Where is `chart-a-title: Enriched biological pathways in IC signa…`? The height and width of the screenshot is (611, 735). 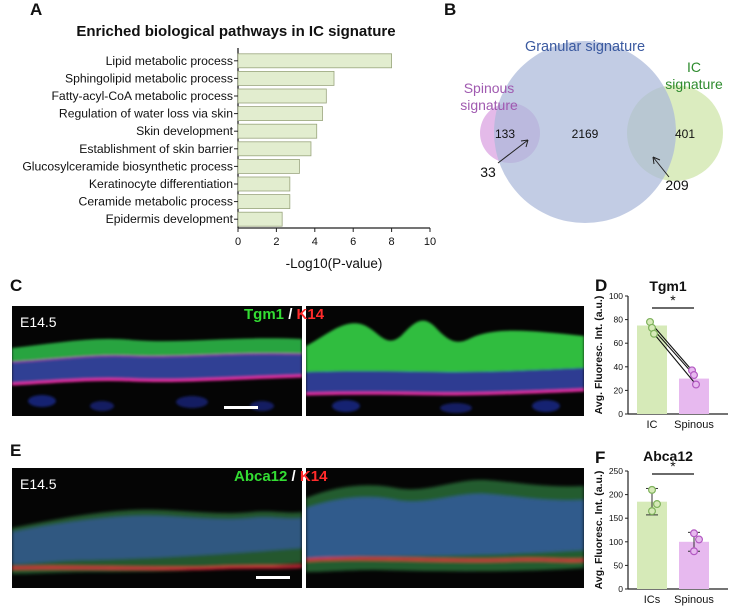 chart-a-title: Enriched biological pathways in IC signa… is located at coordinates (235, 31).